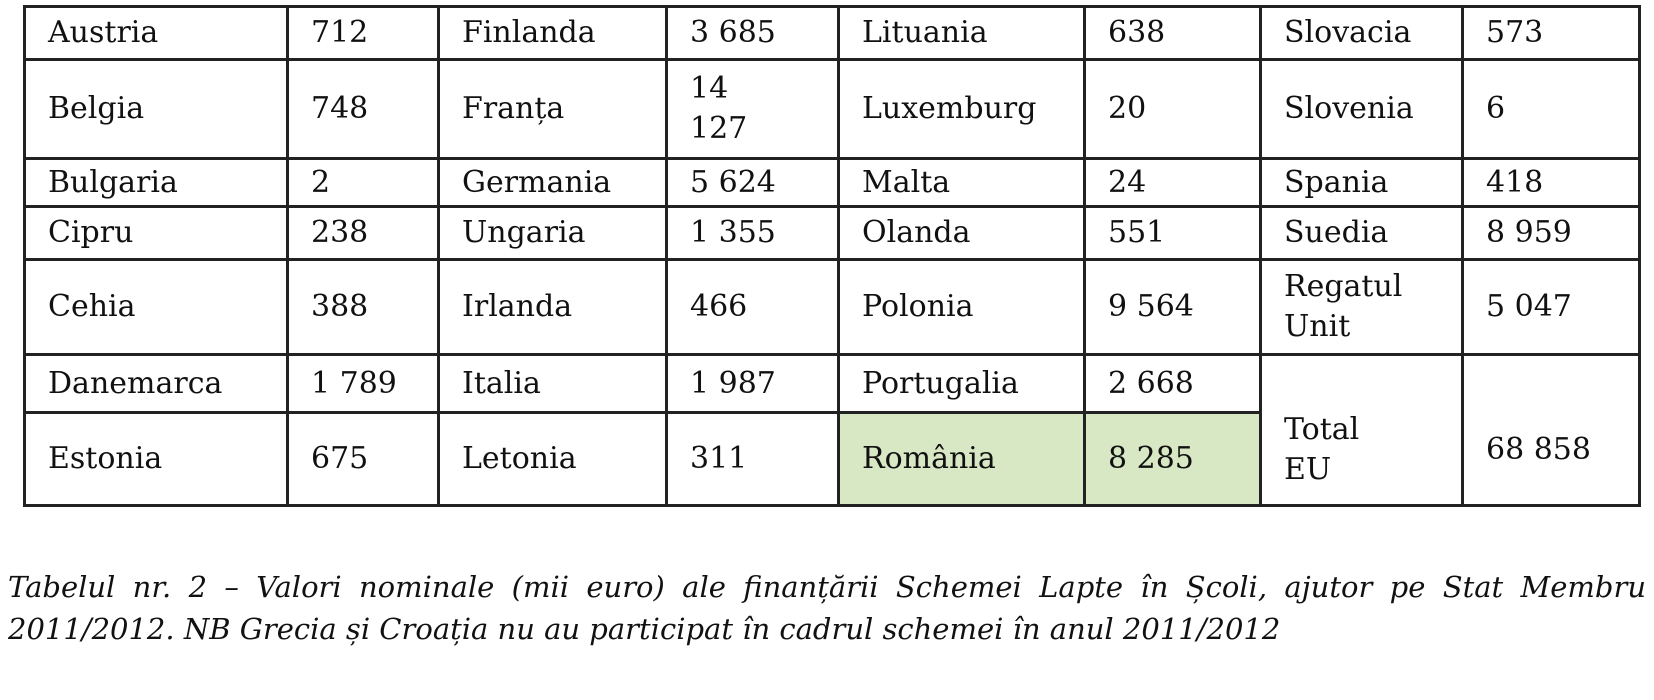 This screenshot has height=700, width=1654. Describe the element at coordinates (1343, 306) in the screenshot. I see `country-cell-text: Regatul Unit` at that location.